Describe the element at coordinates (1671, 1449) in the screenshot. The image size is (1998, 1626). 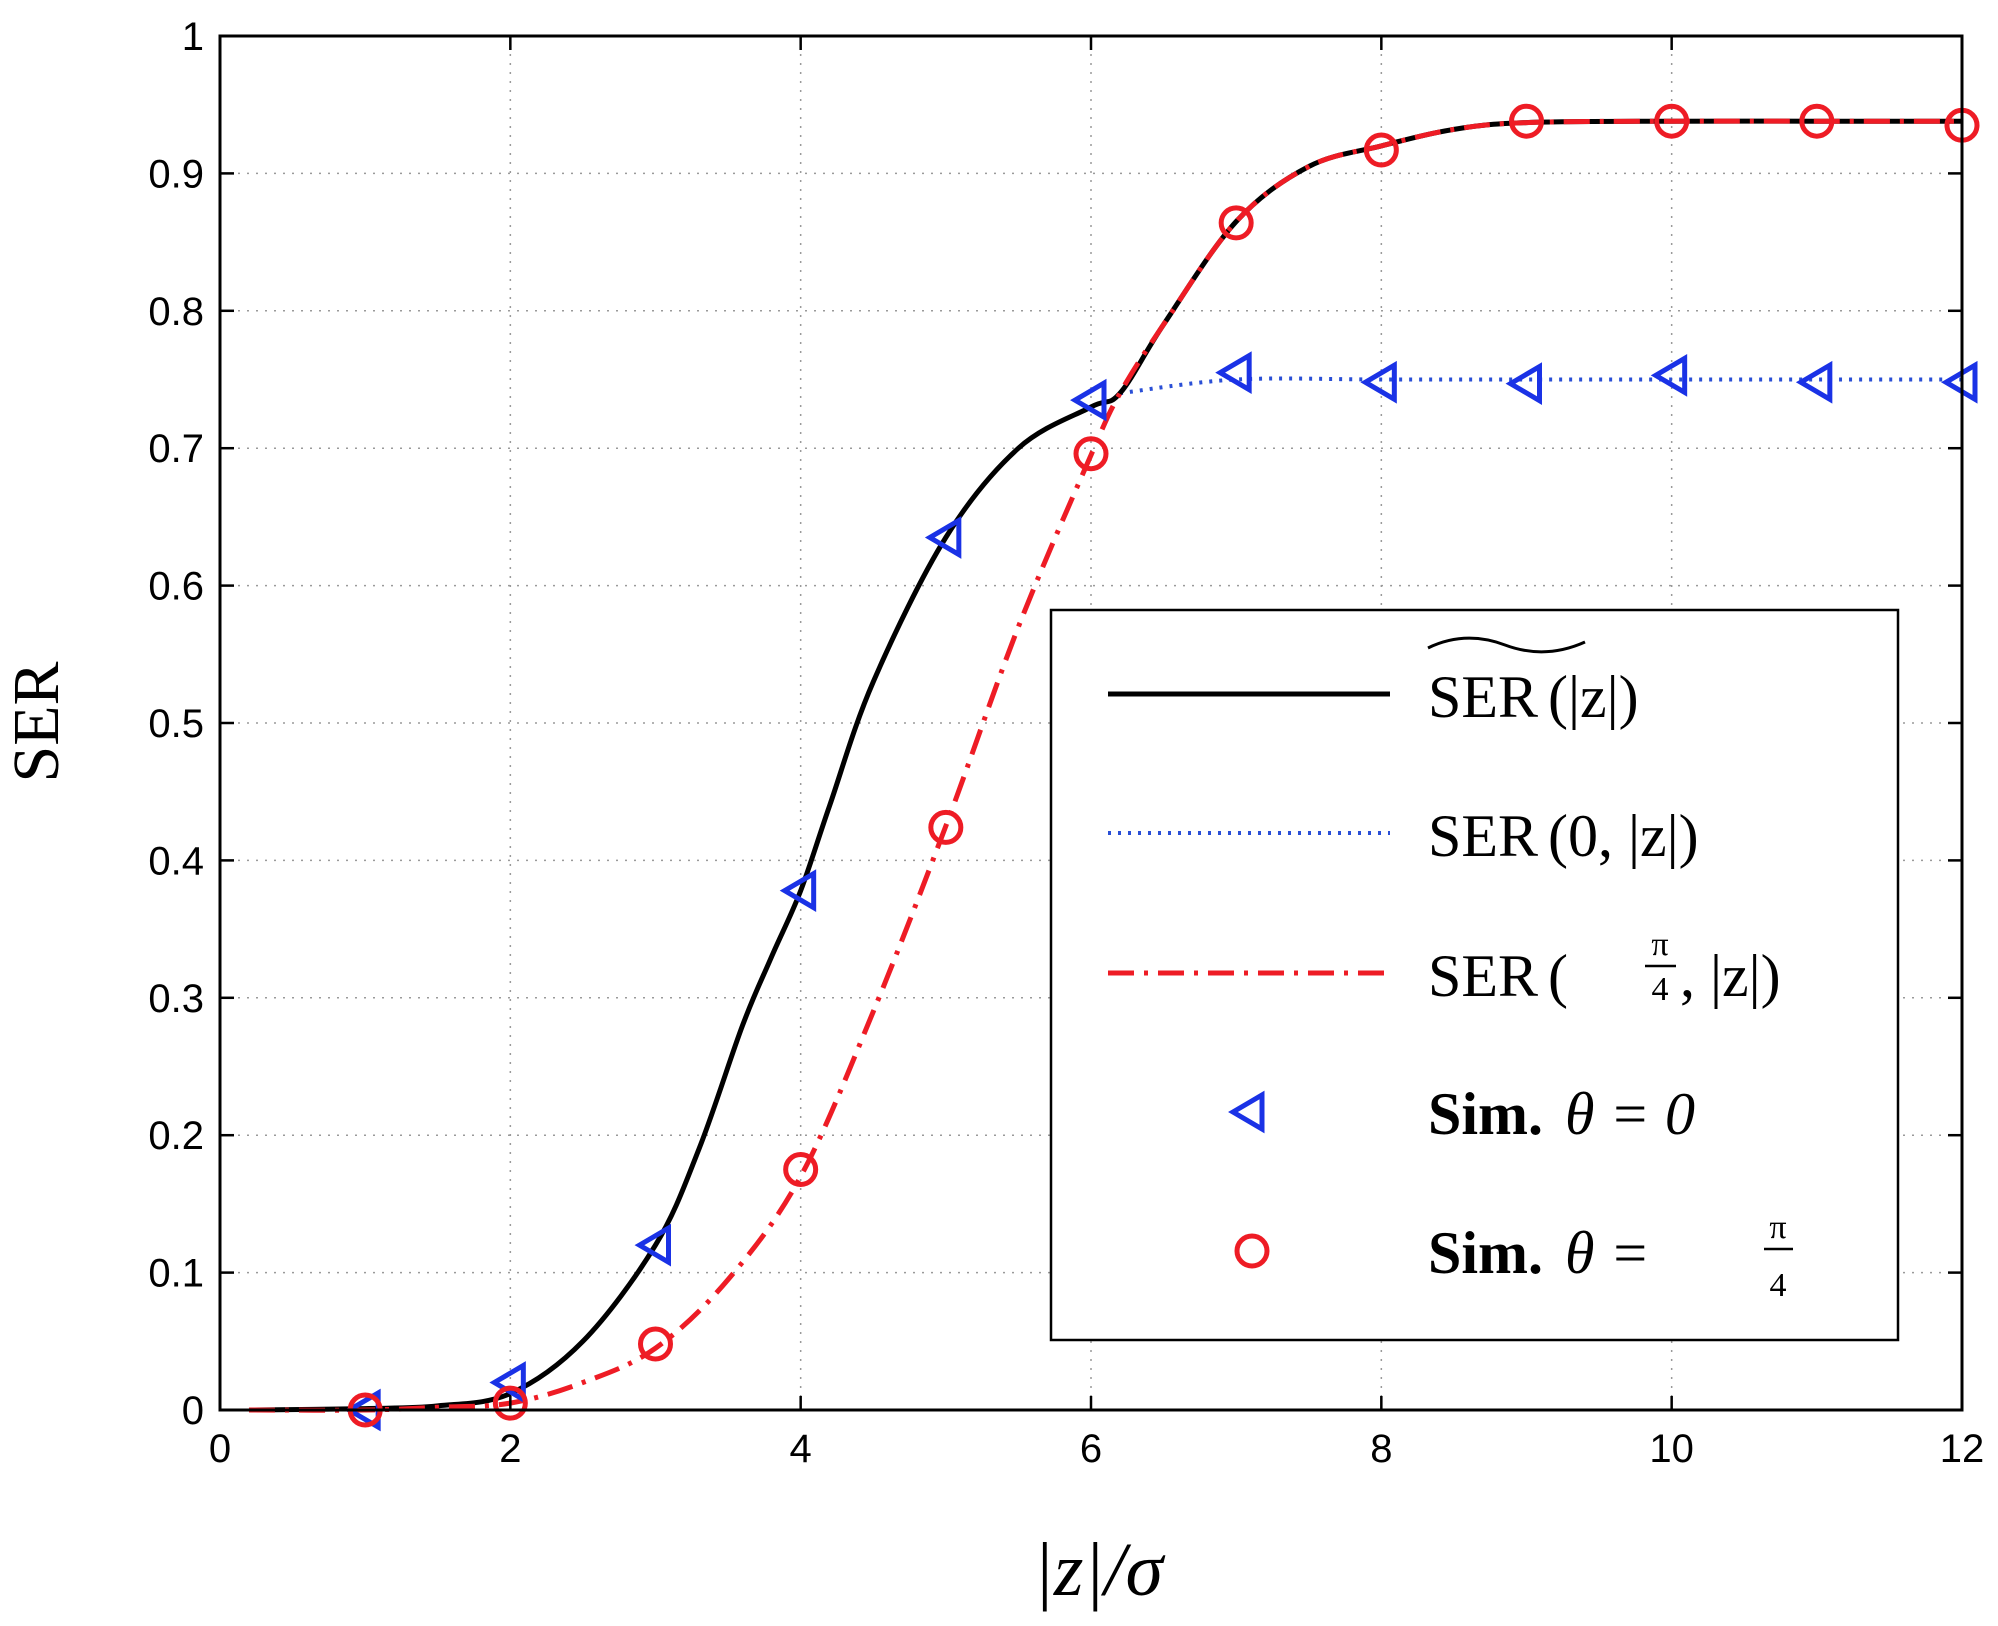
I see `x-tick-label: 10` at that location.